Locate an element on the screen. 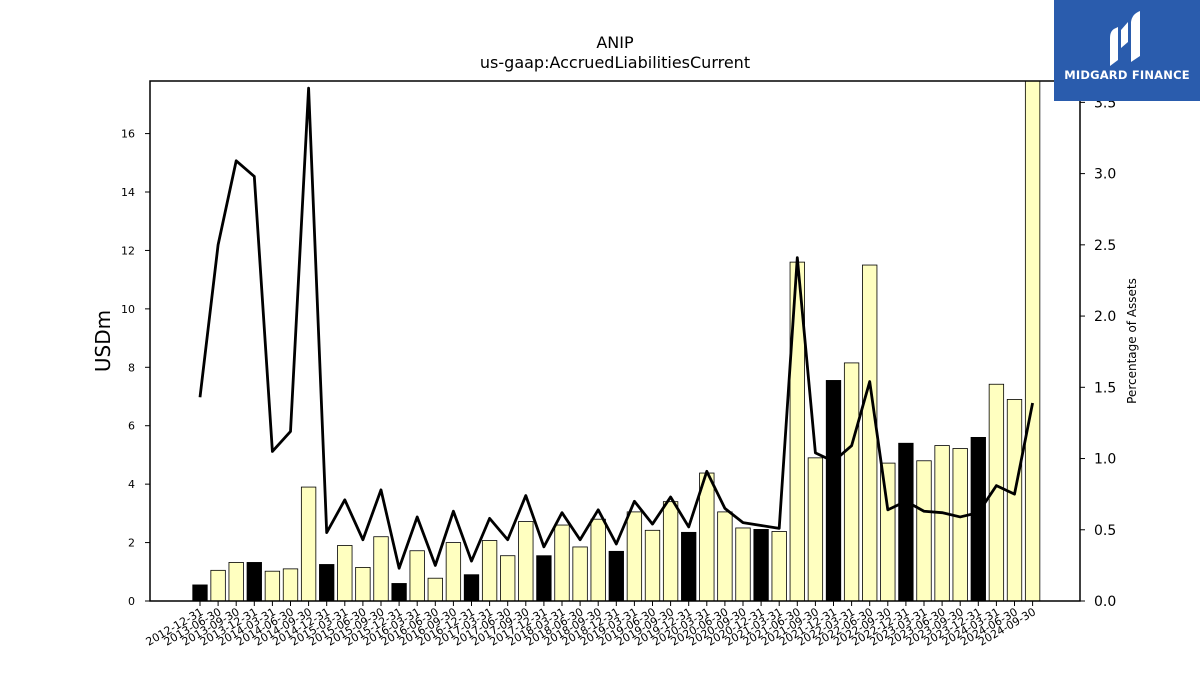 Image resolution: width=1200 pixels, height=675 pixels. y-tick-label: 14 is located at coordinates (128, 192).